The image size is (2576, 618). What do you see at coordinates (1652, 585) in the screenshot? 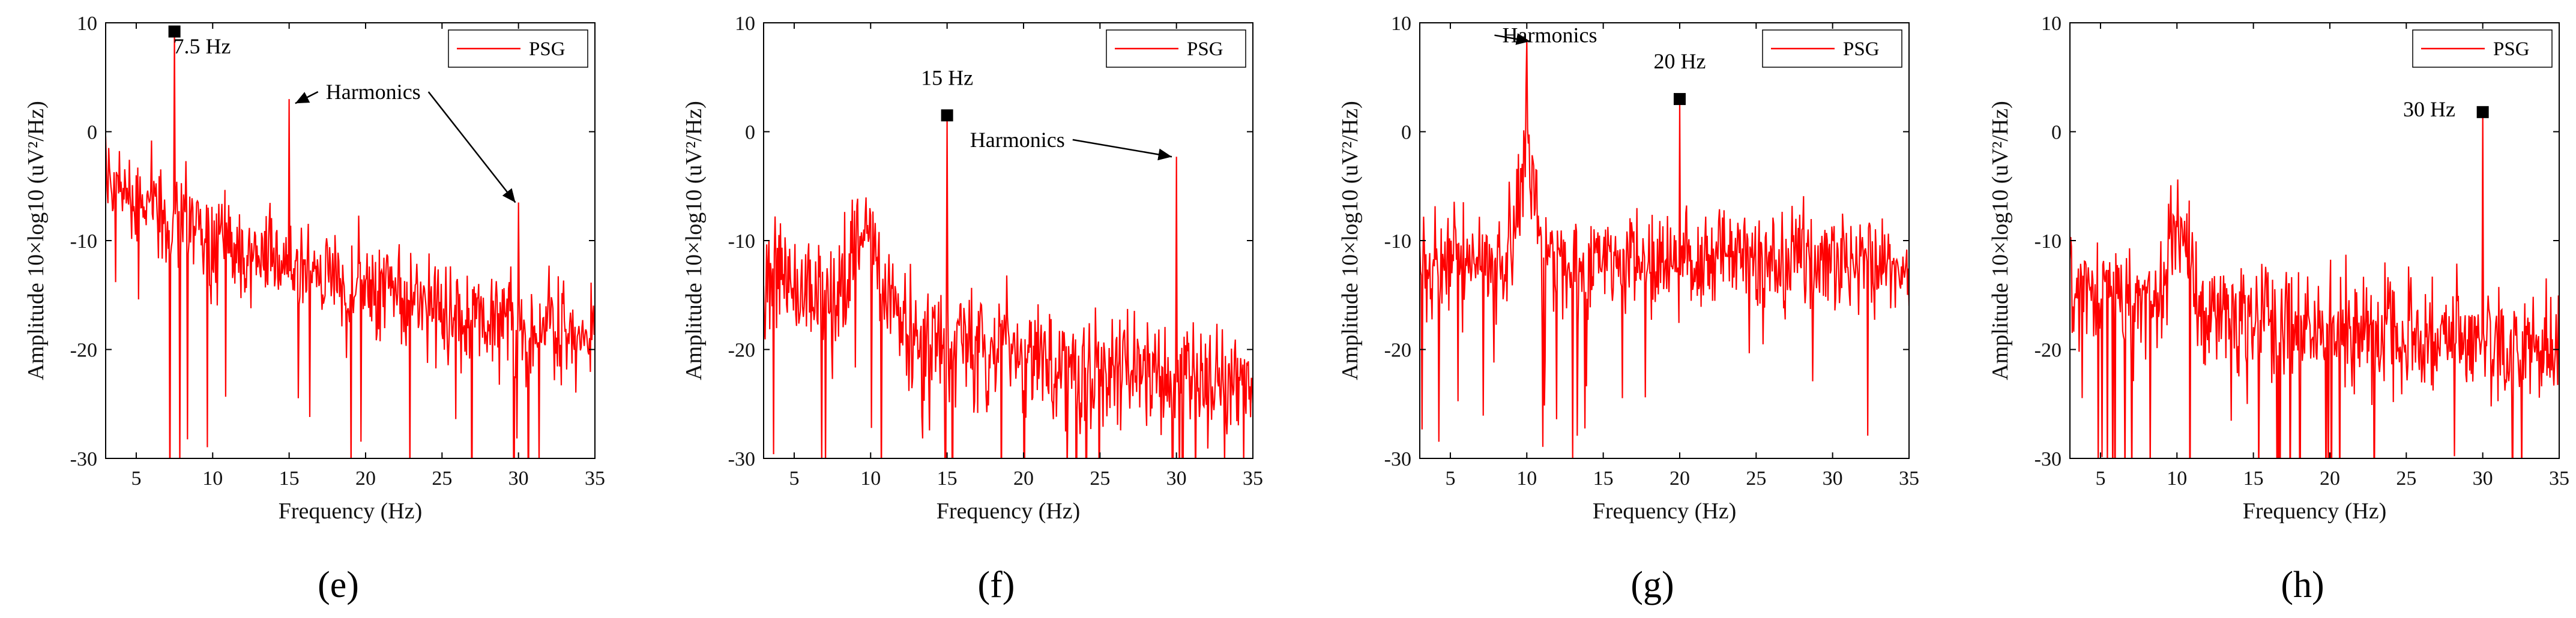
I see `panel-label: (g)` at bounding box center [1652, 585].